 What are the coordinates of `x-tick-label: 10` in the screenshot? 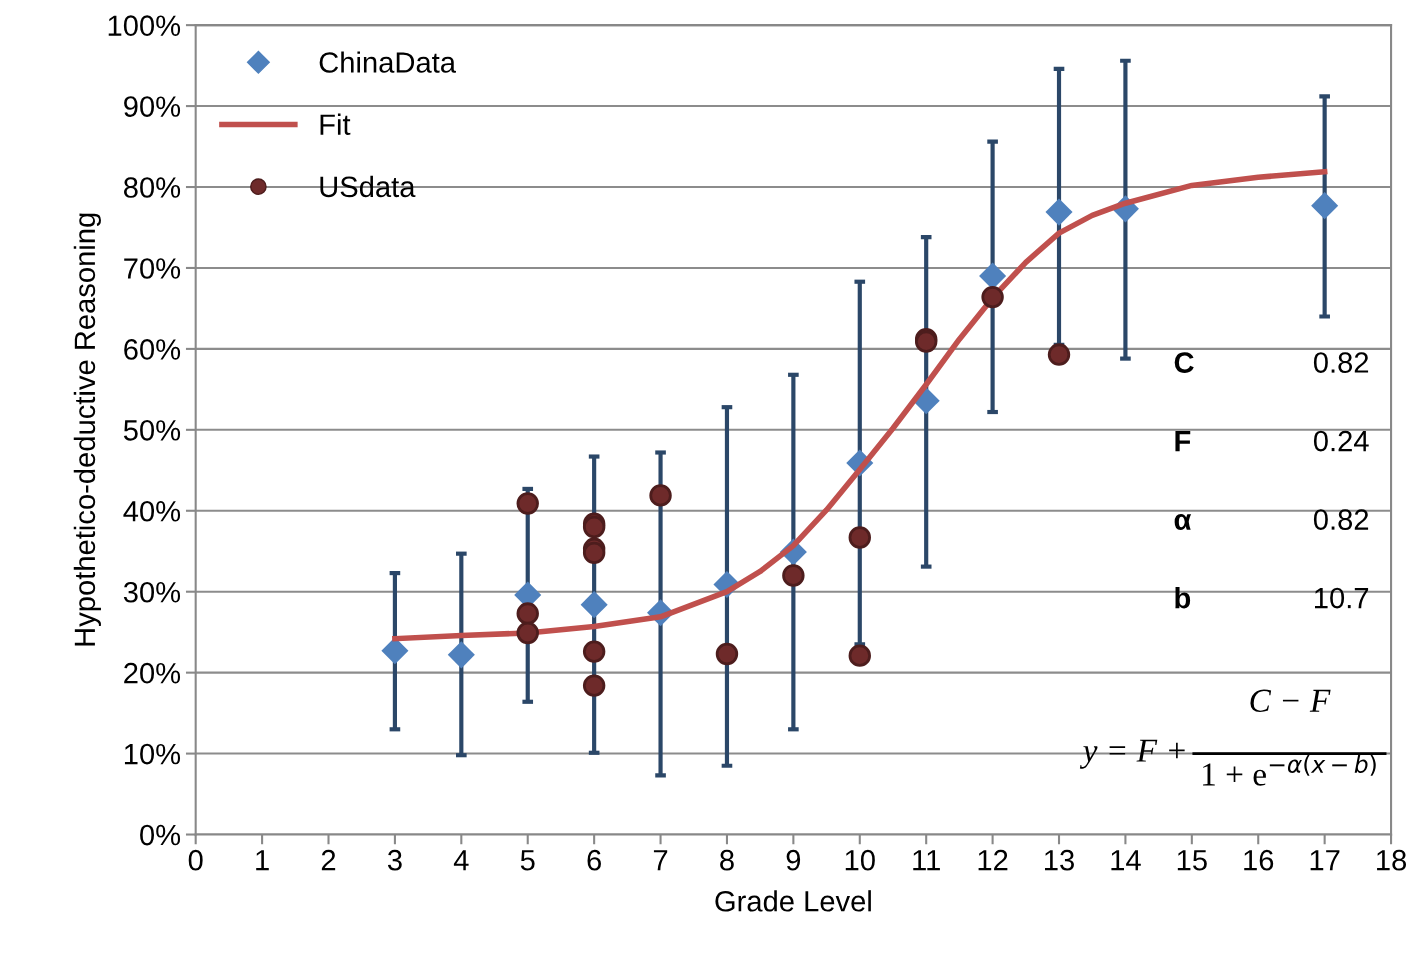 It's located at (860, 860).